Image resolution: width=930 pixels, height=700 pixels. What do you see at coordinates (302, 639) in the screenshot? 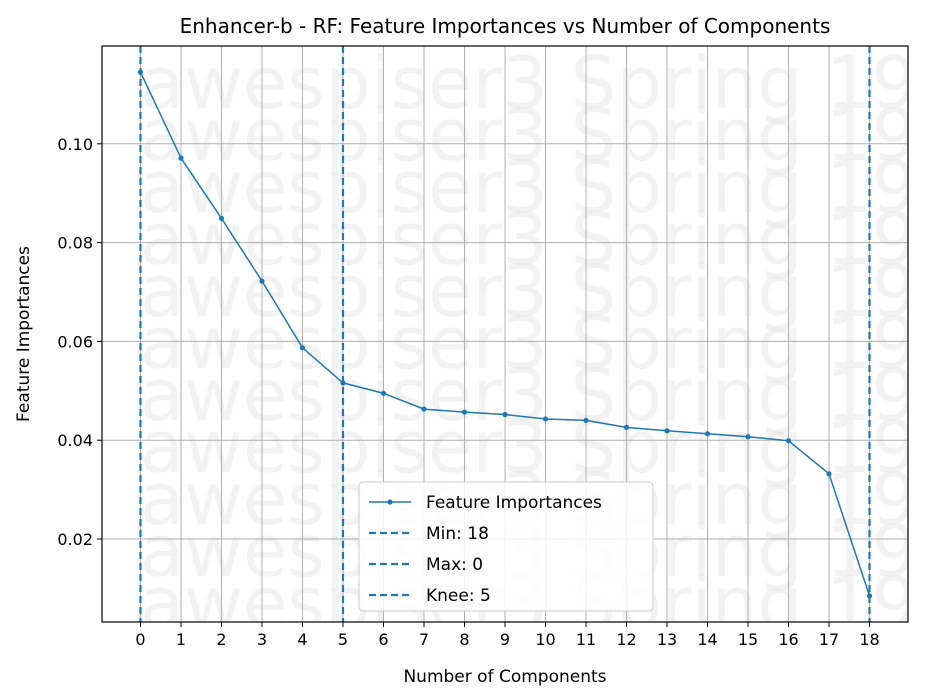
I see `x-tick-label: 4` at bounding box center [302, 639].